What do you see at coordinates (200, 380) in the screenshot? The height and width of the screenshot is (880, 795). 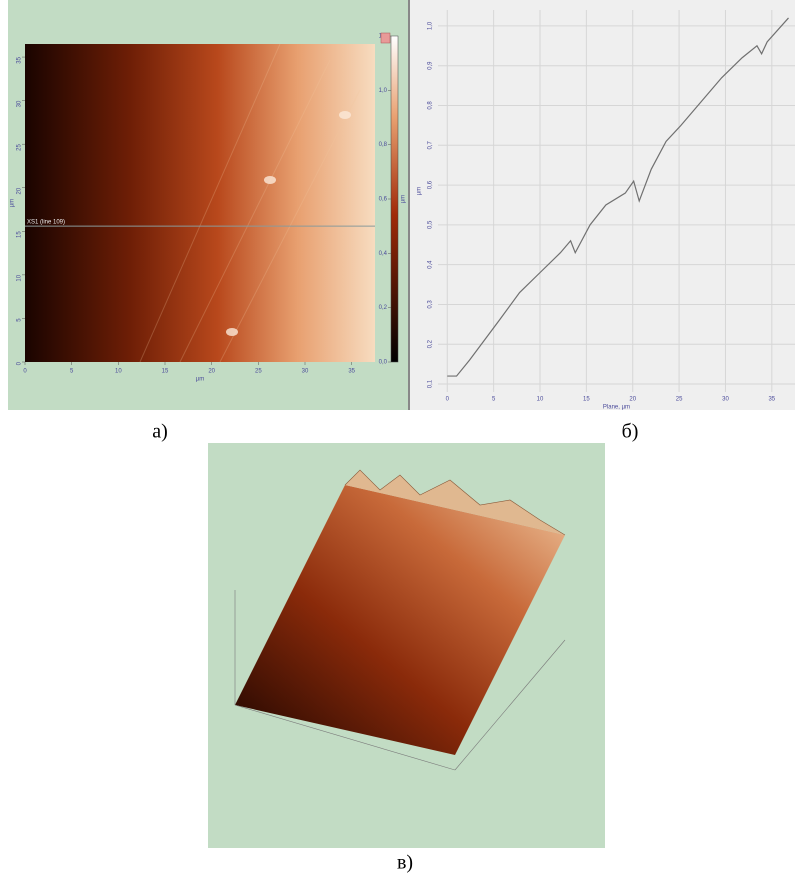 I see `x-axis-label: µm` at bounding box center [200, 380].